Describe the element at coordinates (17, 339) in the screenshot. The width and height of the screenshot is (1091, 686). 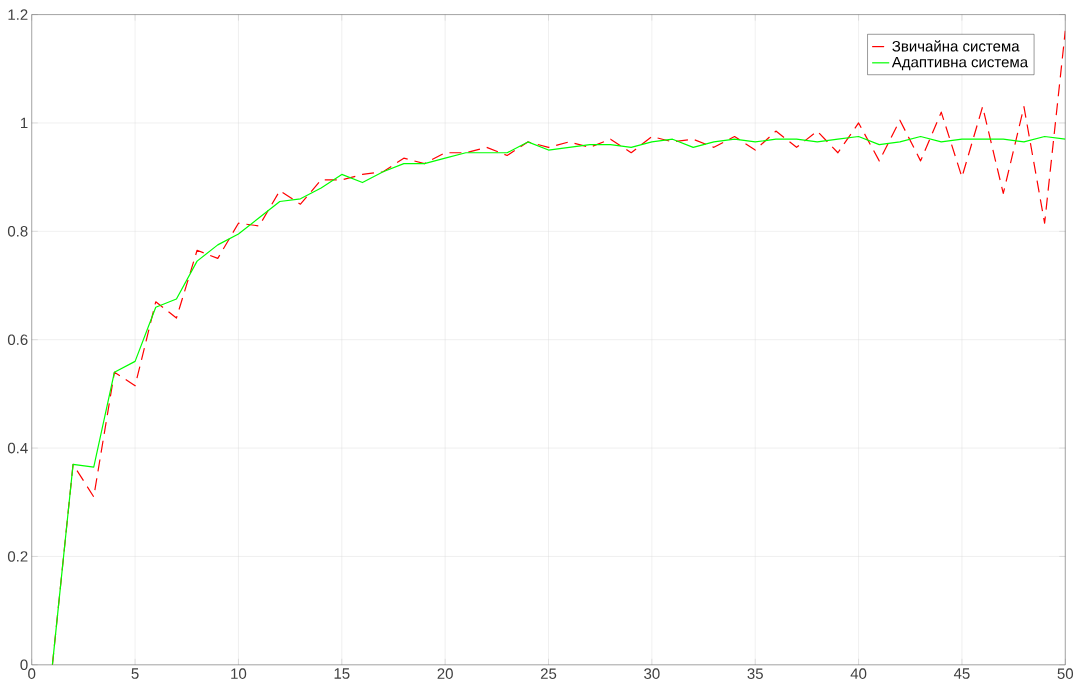
I see `y-tick-label: 0.6` at that location.